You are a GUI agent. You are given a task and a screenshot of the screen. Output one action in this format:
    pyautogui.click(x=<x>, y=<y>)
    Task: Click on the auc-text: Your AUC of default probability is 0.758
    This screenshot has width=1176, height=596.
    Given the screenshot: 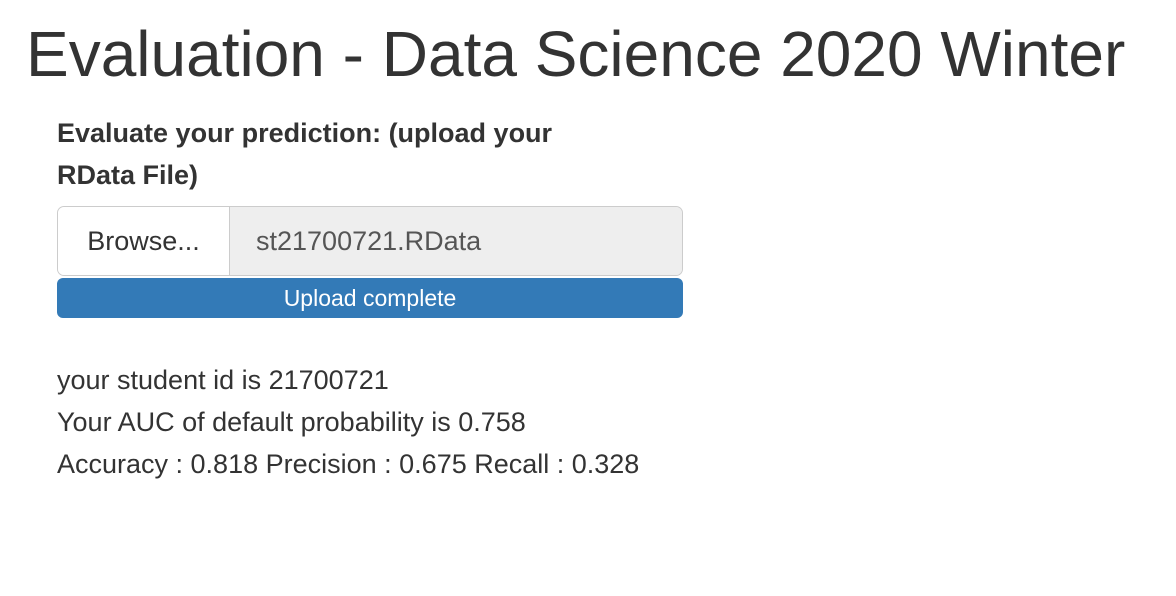 What is the action you would take?
    pyautogui.click(x=291, y=422)
    